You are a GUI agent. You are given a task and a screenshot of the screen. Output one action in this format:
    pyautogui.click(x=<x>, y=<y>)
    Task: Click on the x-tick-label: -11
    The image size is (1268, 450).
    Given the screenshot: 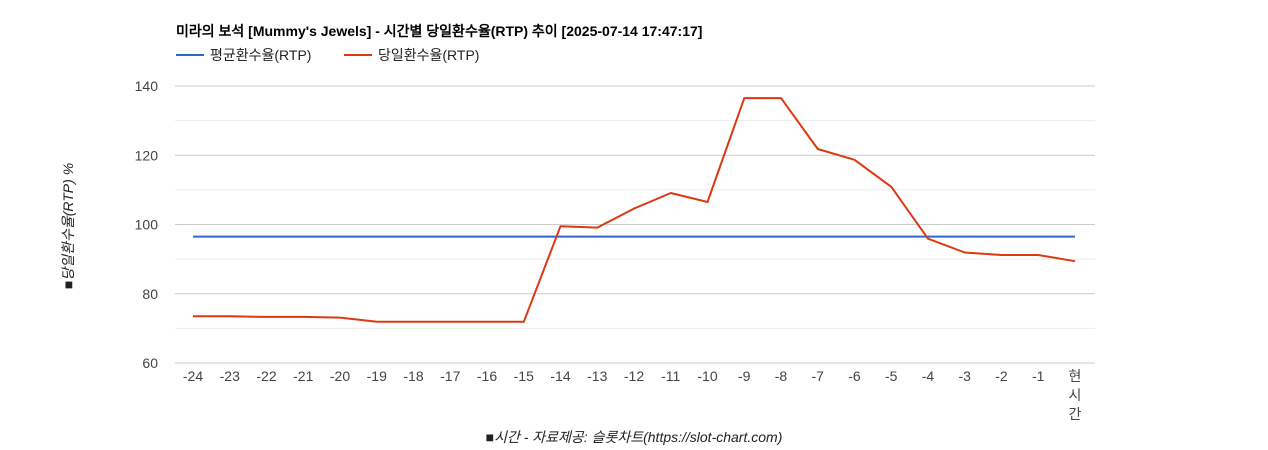 What is the action you would take?
    pyautogui.click(x=670, y=376)
    